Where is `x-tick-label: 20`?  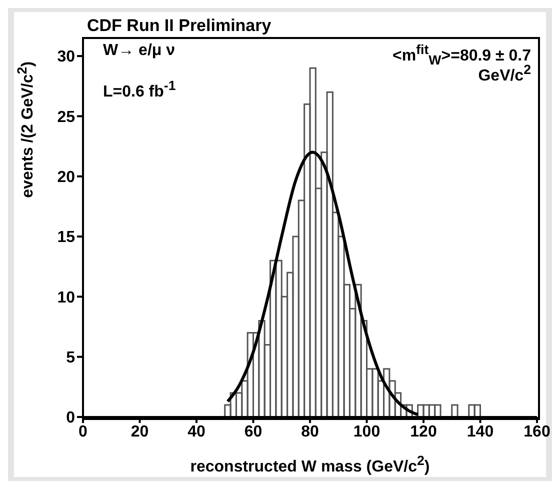 x-tick-label: 20 is located at coordinates (139, 431).